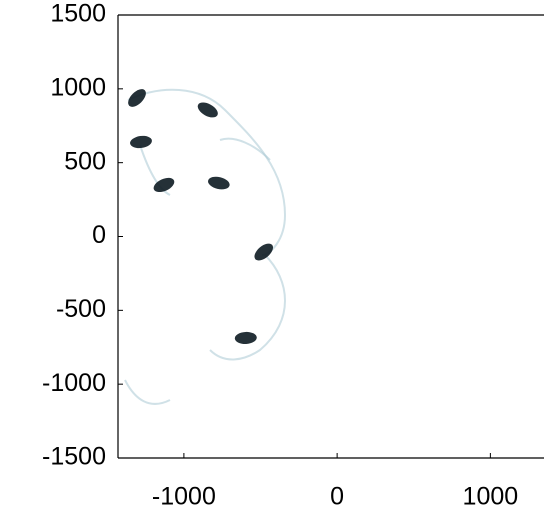  I want to click on y-tick-label: -1500, so click(74, 457).